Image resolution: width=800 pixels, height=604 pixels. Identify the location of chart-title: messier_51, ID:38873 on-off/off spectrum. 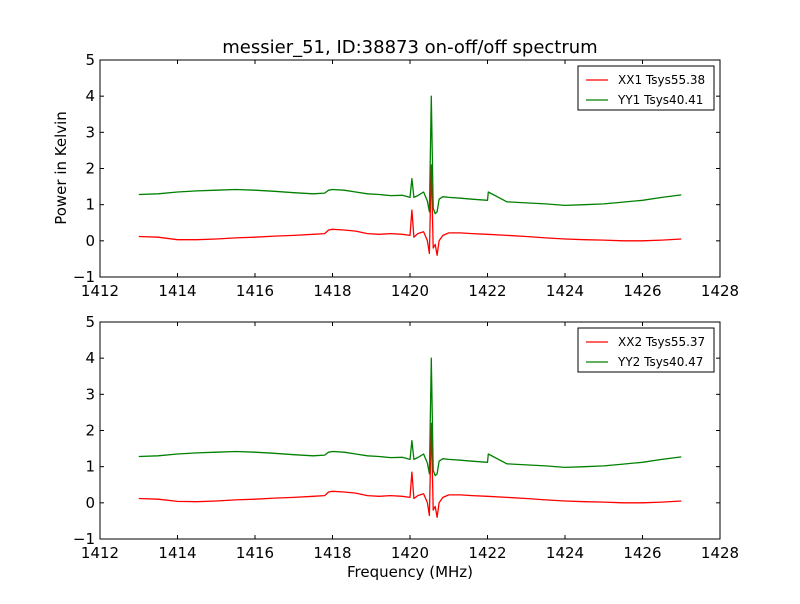
(409, 47).